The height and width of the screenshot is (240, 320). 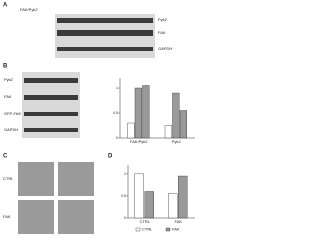 What do you see at coordinates (145, 221) in the screenshot?
I see `x-tick-label: CTRL` at bounding box center [145, 221].